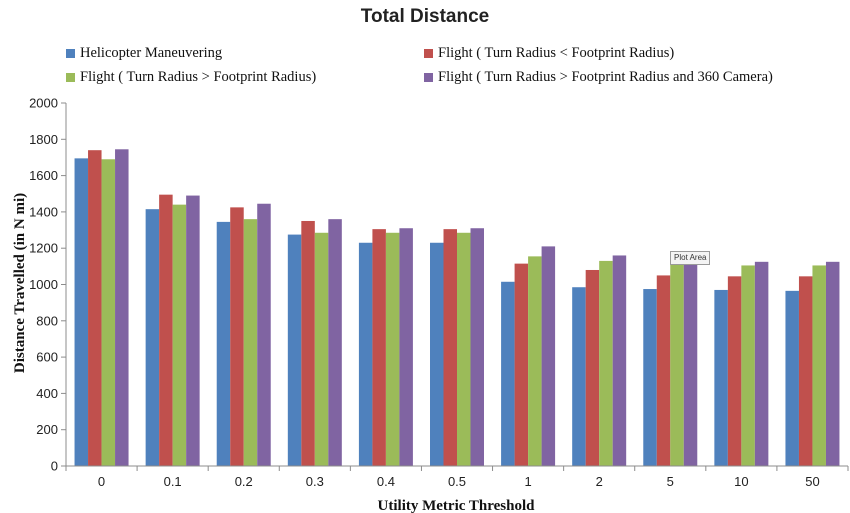  I want to click on legend-swatch-flight-gt, so click(70, 77).